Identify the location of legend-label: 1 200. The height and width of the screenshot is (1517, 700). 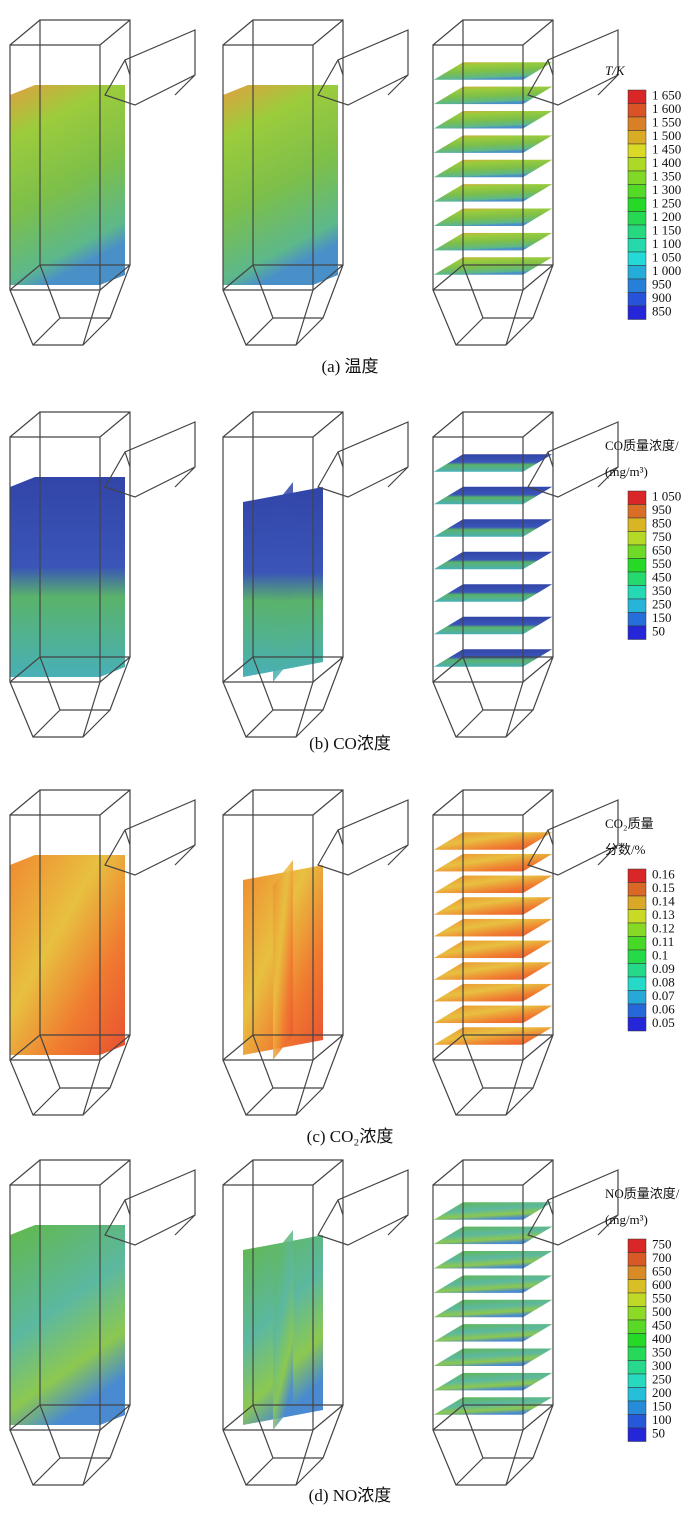
(666, 216).